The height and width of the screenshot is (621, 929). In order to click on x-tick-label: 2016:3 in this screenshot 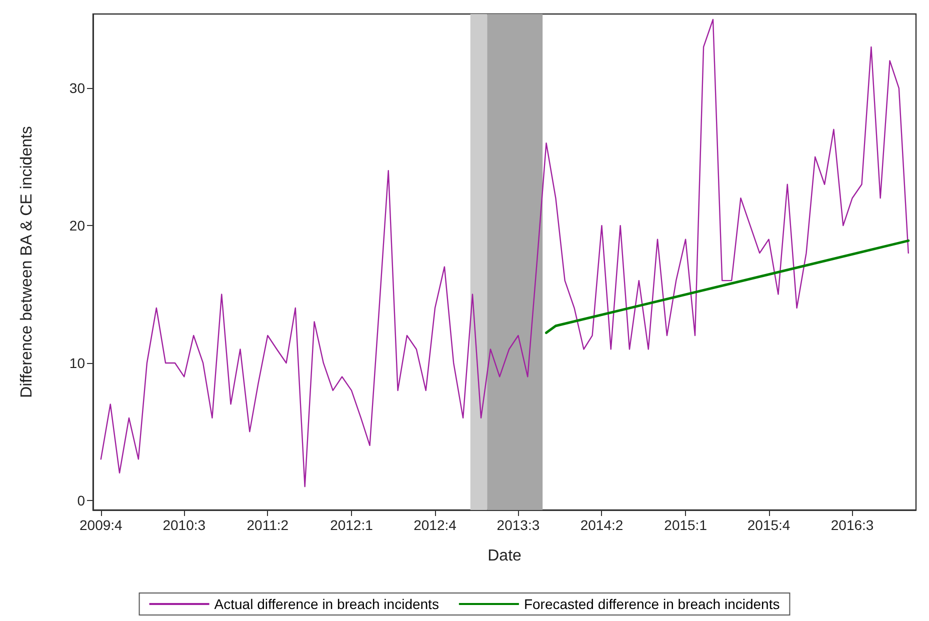, I will do `click(852, 525)`.